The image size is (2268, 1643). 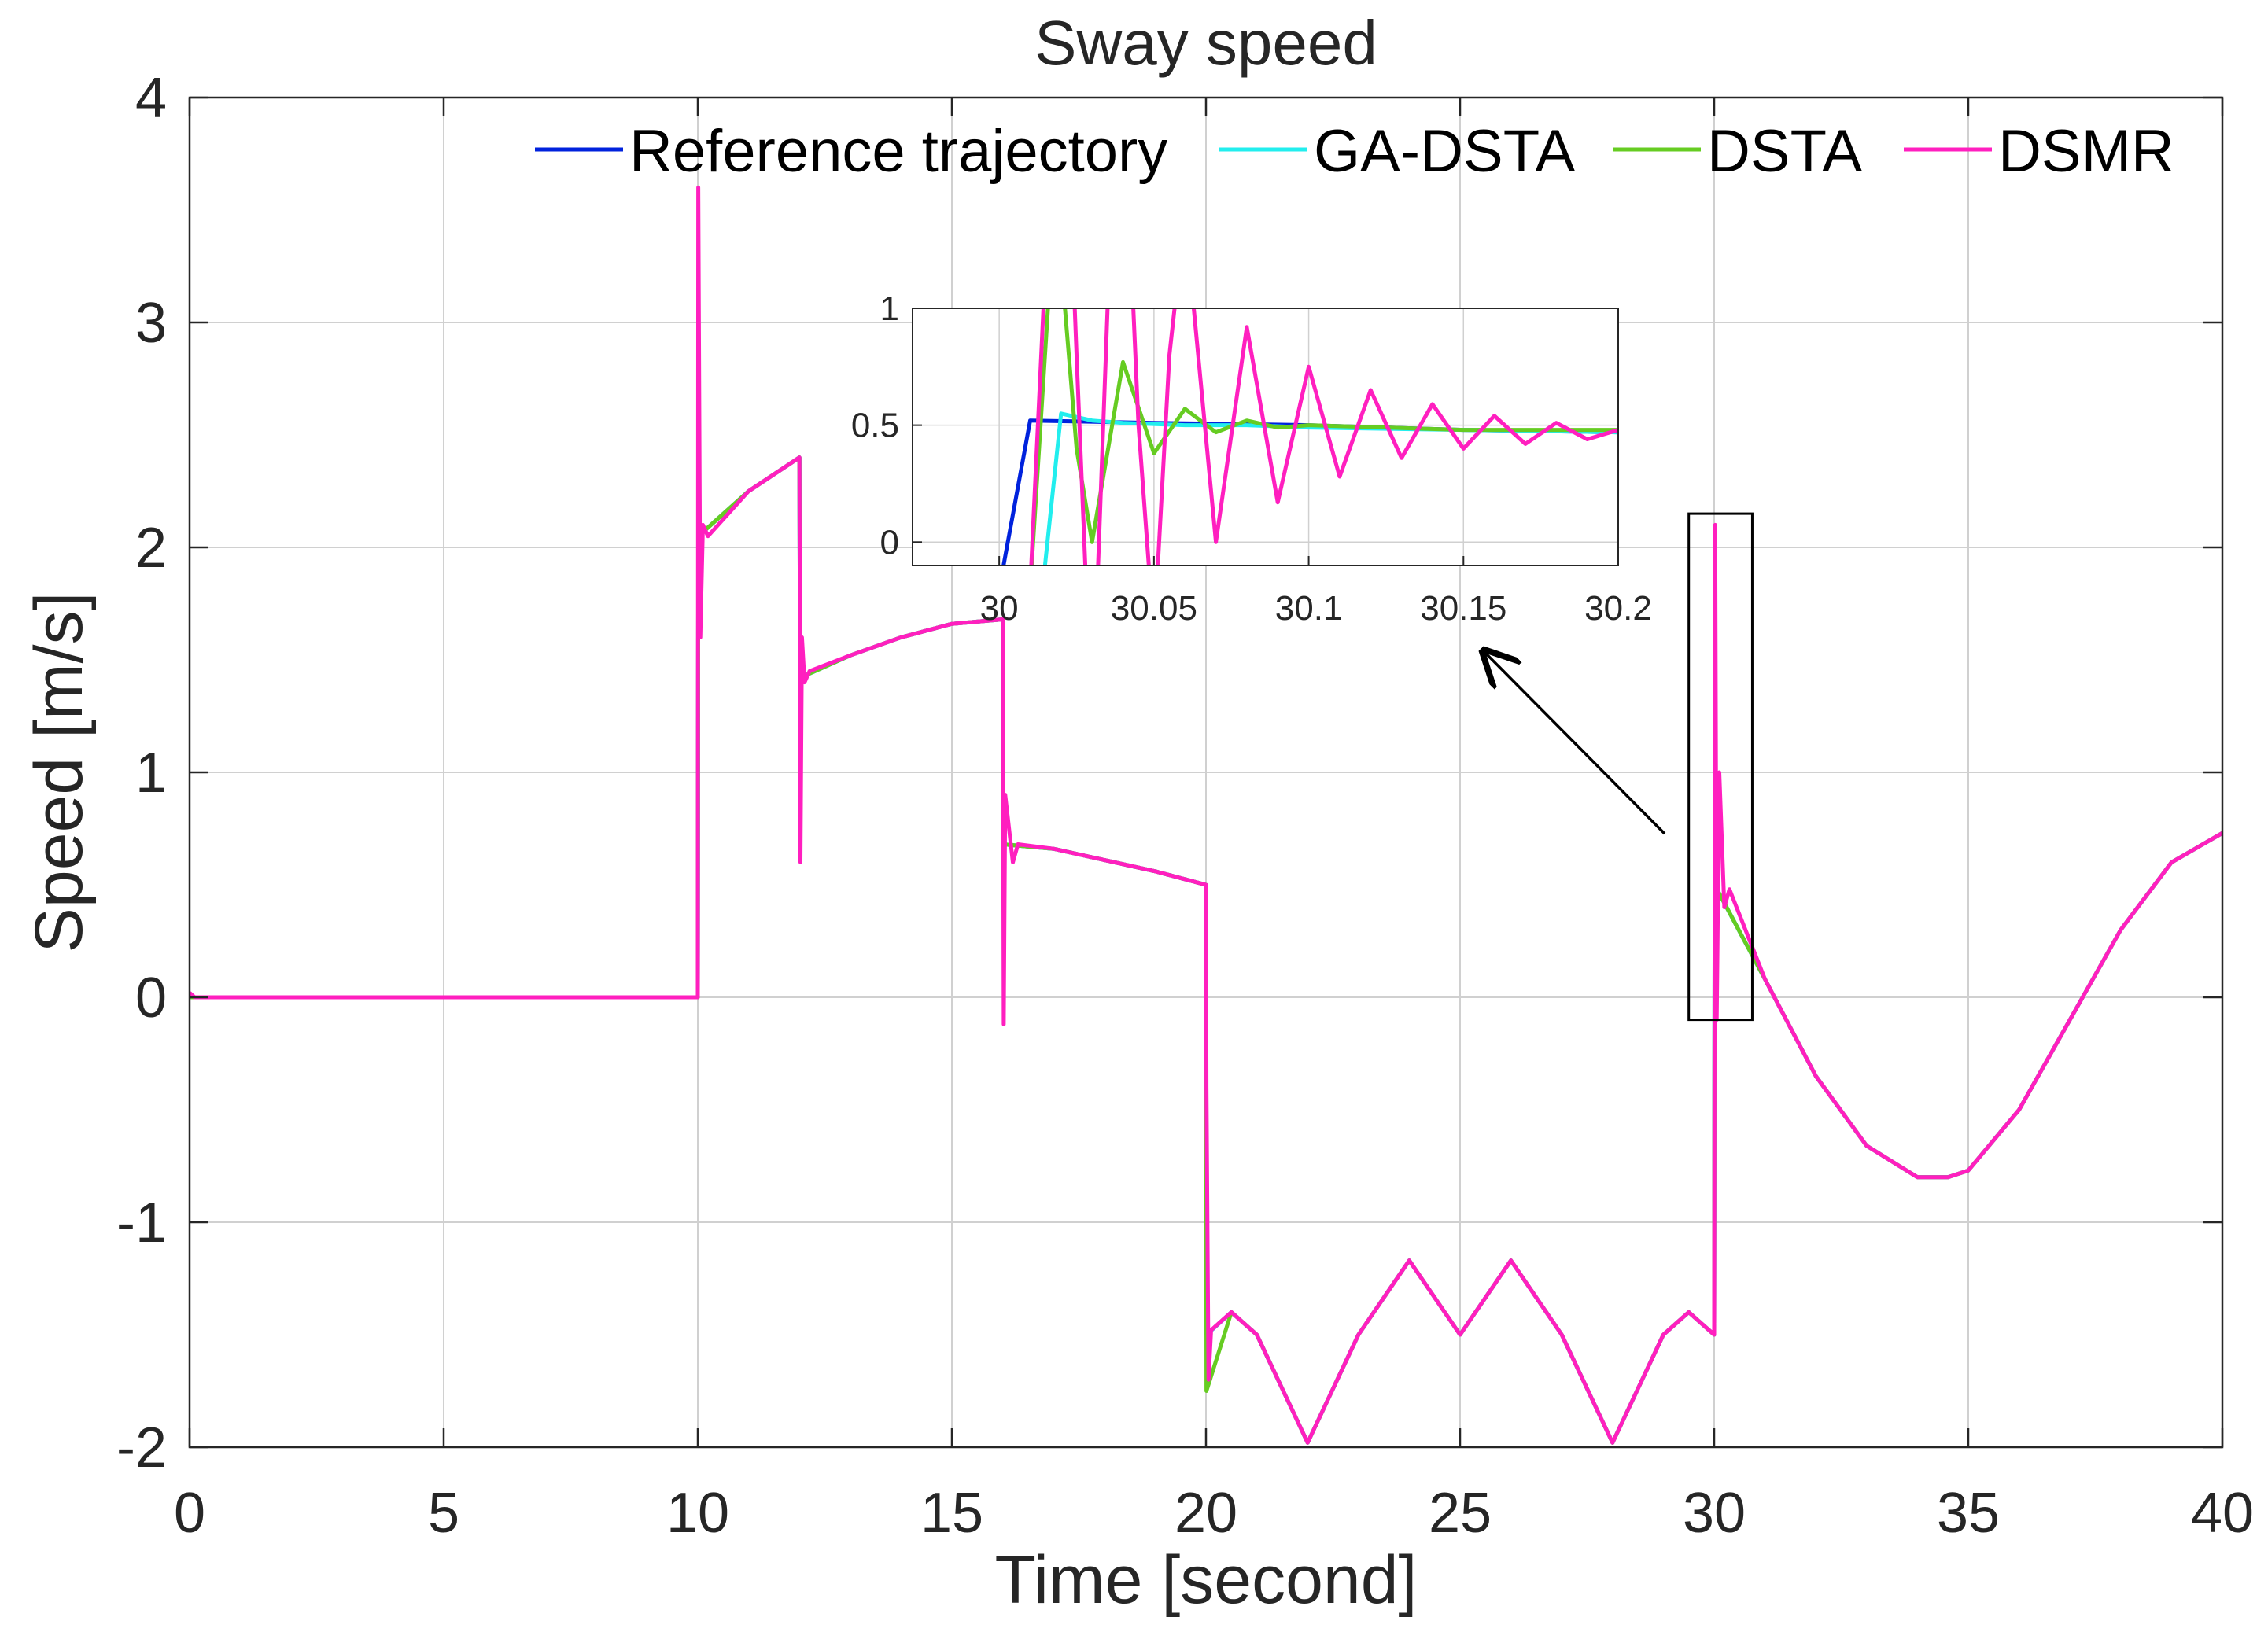 I want to click on x-tick-label: 0, so click(x=189, y=1513).